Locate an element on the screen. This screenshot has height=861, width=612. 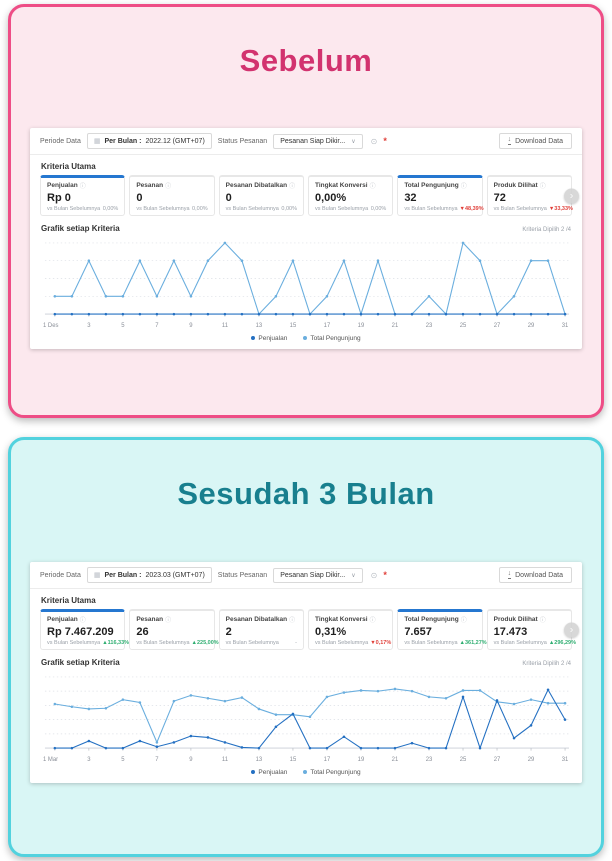
grafik-heading: Grafik setiap Kriteria is located at coordinates (80, 228).